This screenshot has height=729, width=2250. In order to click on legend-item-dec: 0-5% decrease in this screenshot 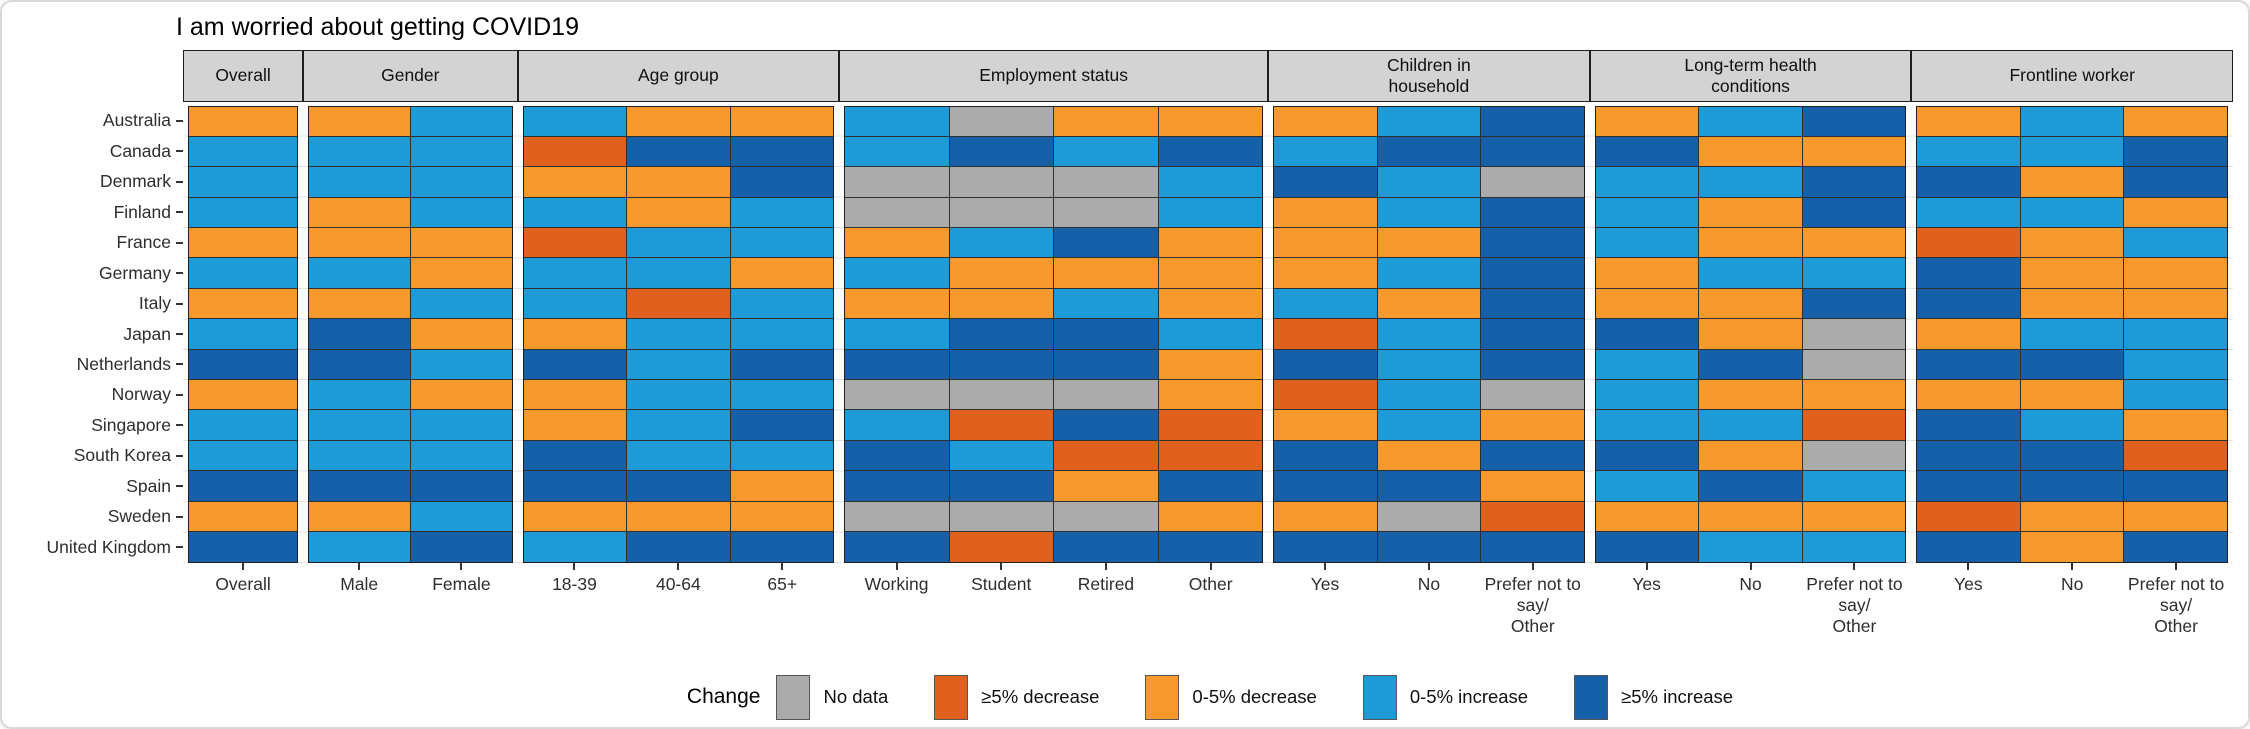, I will do `click(1231, 697)`.